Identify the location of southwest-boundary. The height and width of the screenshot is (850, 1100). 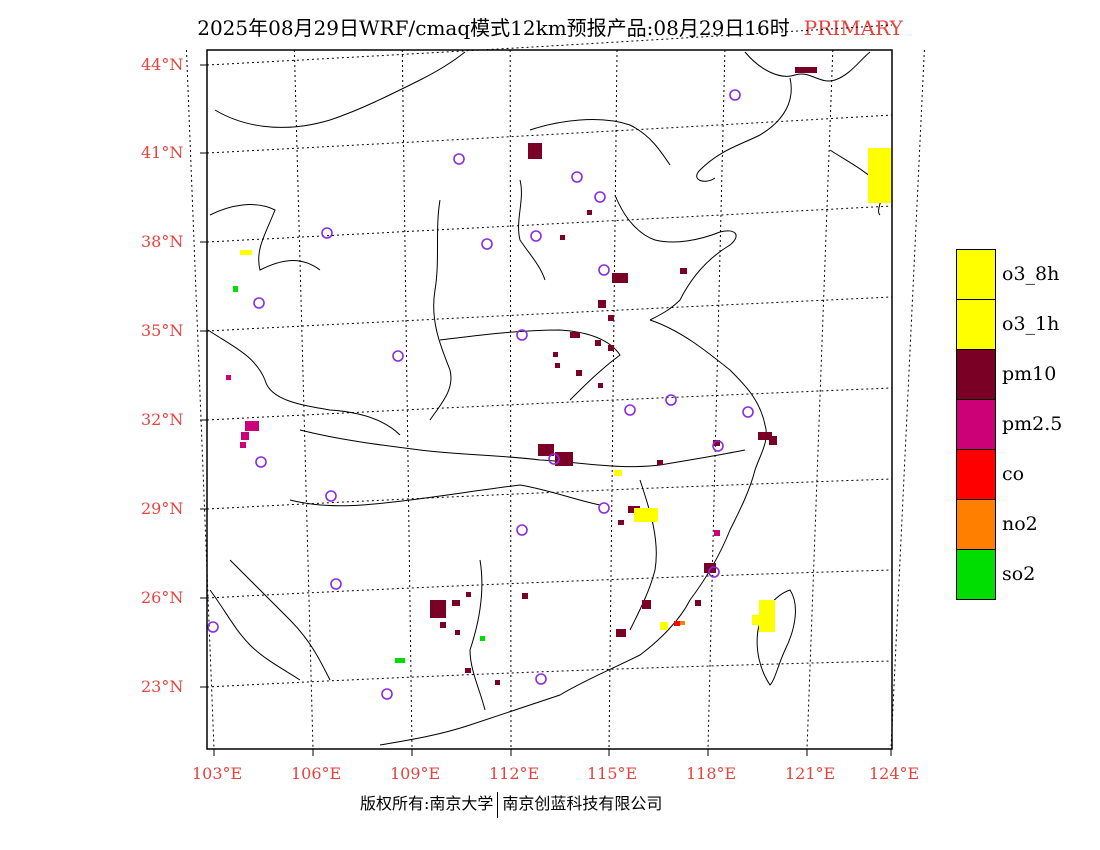
(280, 620).